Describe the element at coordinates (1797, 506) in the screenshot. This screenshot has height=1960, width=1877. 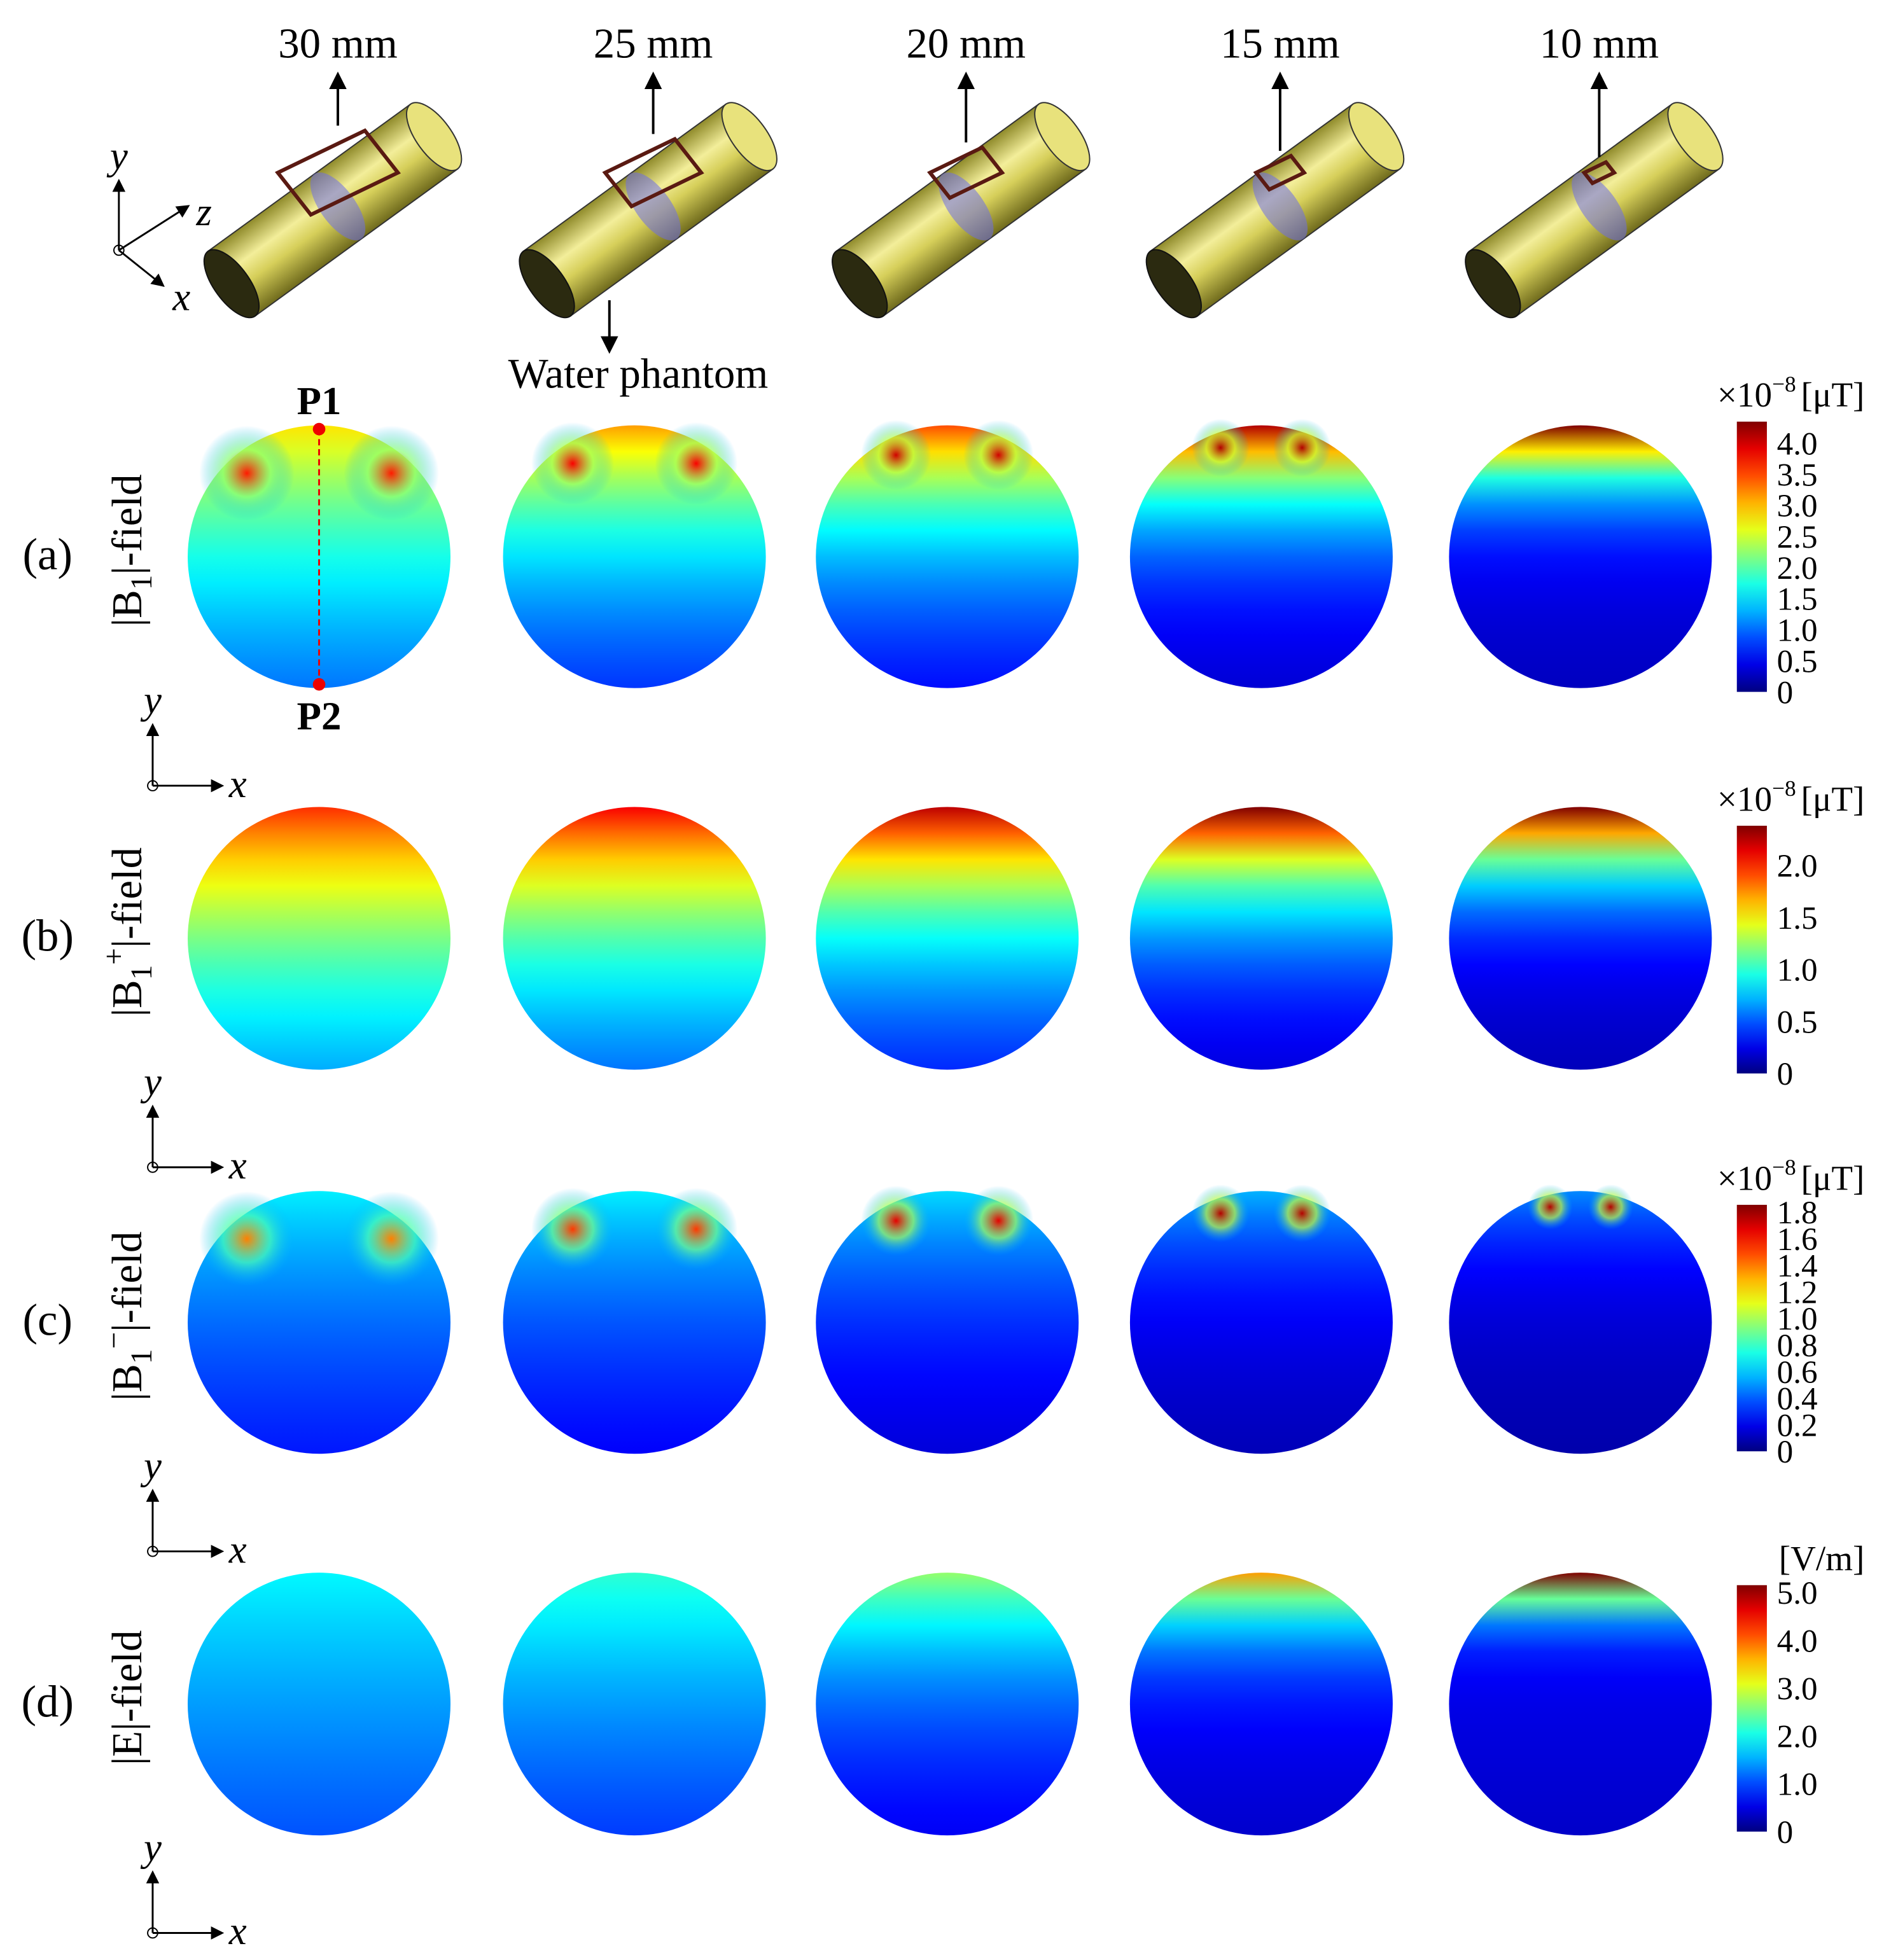
I see `colorbar-tick-label: 3.0` at that location.